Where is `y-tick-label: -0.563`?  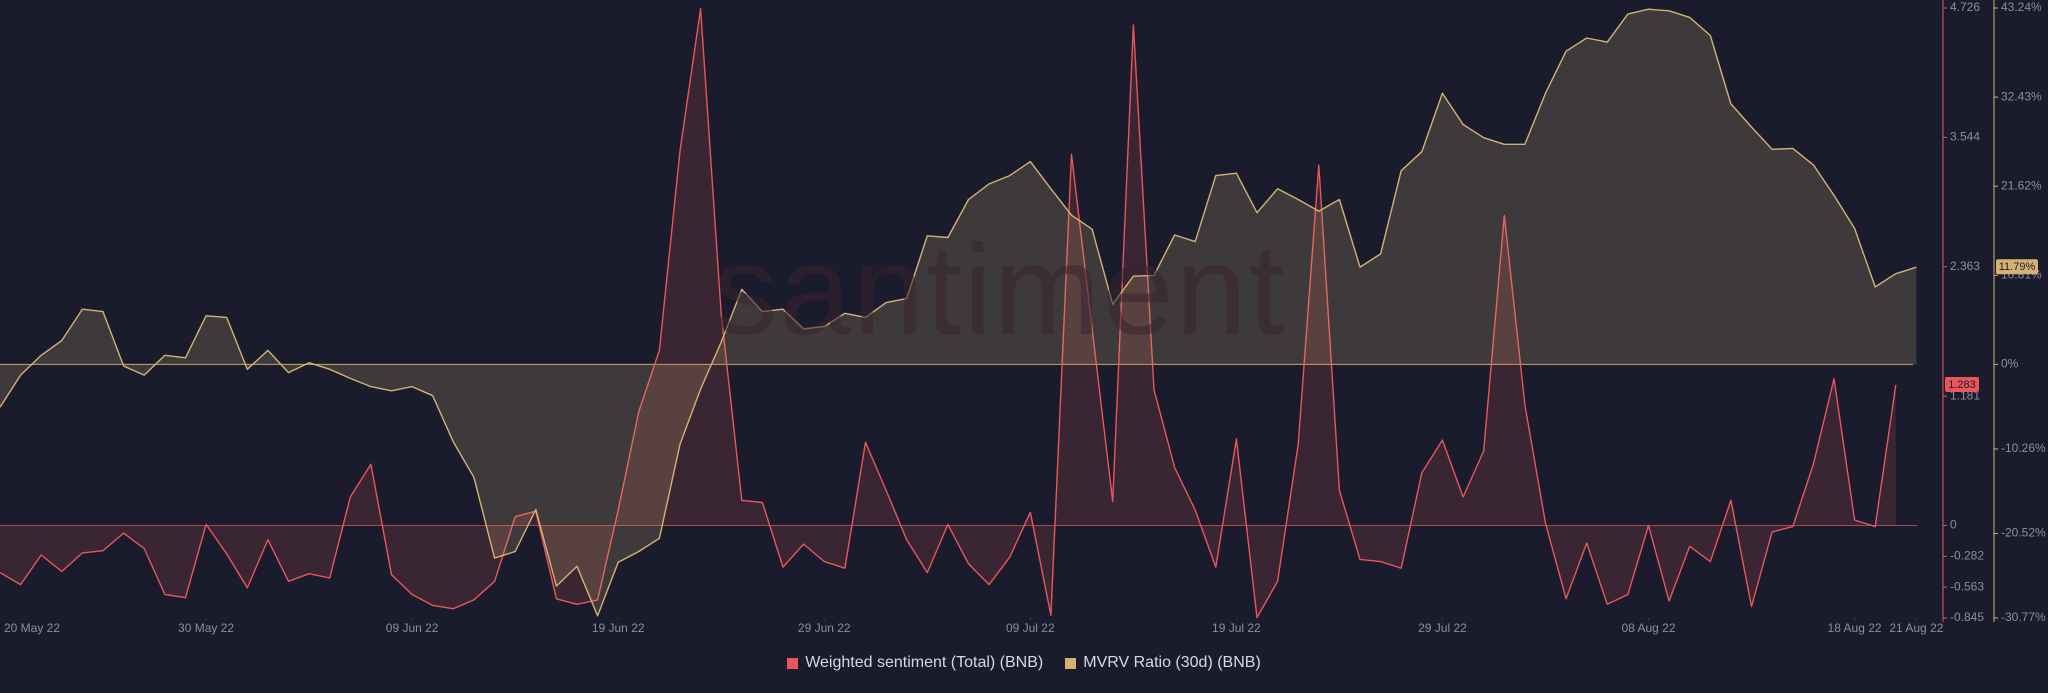
y-tick-label: -0.563 is located at coordinates (1967, 586).